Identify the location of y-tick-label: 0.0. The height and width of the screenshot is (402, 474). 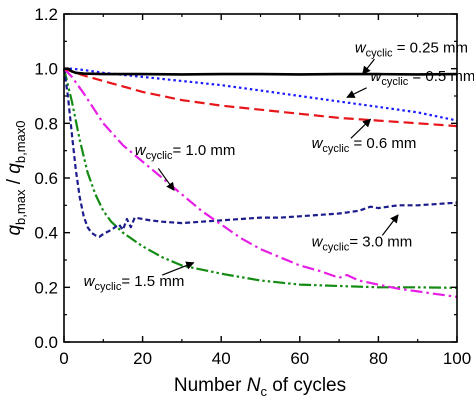
(46, 342).